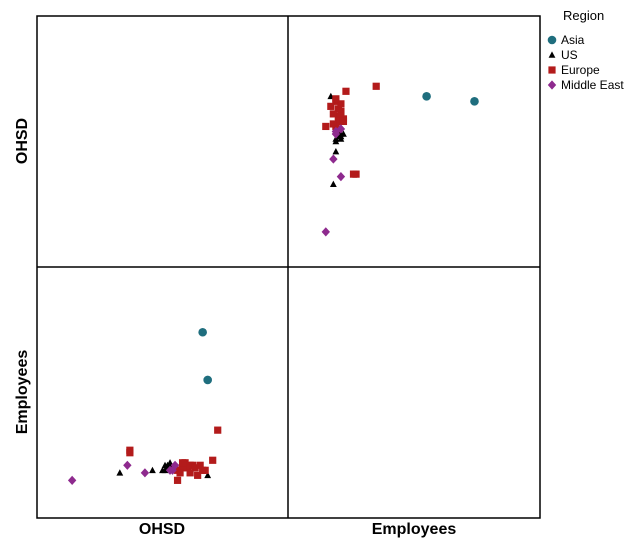 This screenshot has height=540, width=637. Describe the element at coordinates (592, 85) in the screenshot. I see `legend-label-middle-east: Middle East` at that location.